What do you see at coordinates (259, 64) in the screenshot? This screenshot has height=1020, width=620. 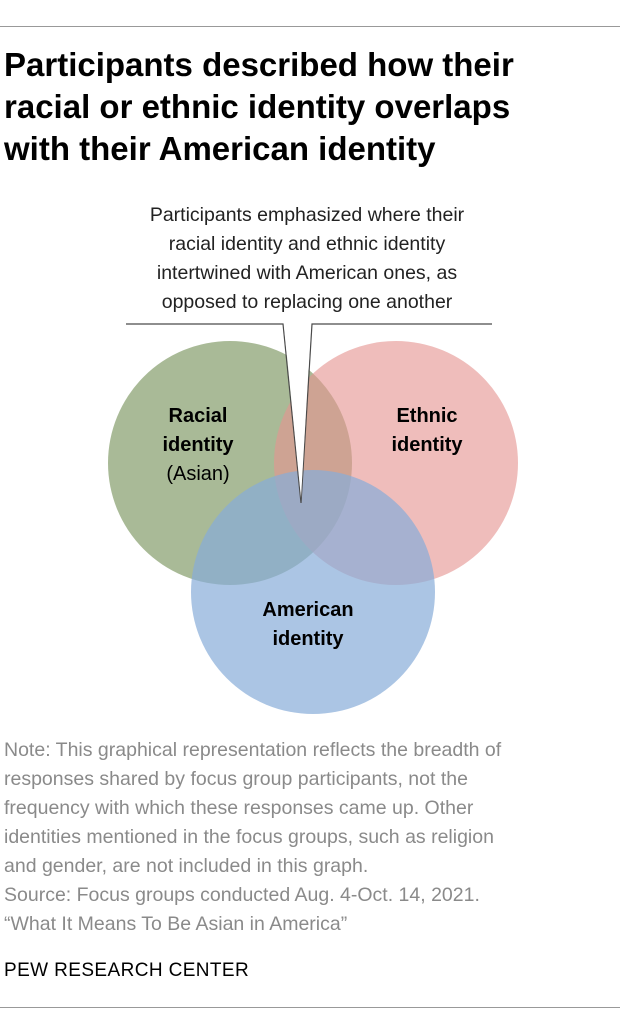 I see `title-line: Participants described how their` at bounding box center [259, 64].